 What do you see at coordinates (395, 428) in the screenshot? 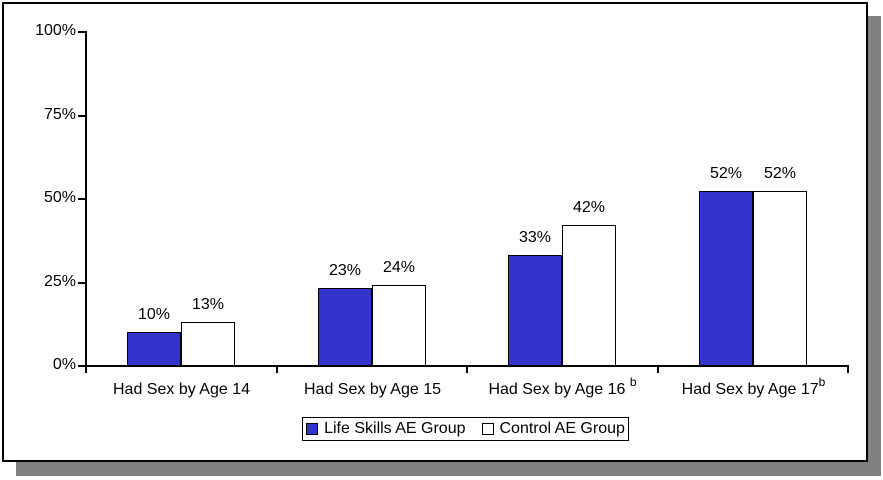
I see `legend-label-life-skills: Life Skills AE Group` at bounding box center [395, 428].